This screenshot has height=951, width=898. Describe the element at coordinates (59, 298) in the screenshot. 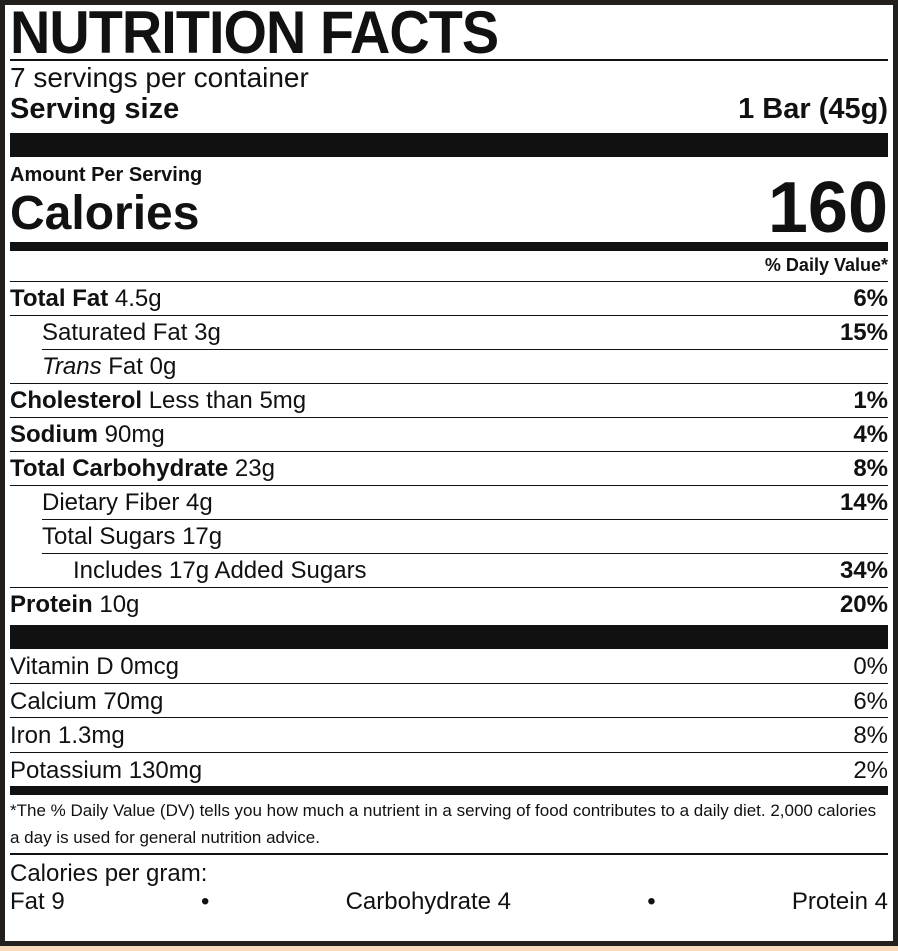

I see `nutrient-name: Total Fat` at that location.